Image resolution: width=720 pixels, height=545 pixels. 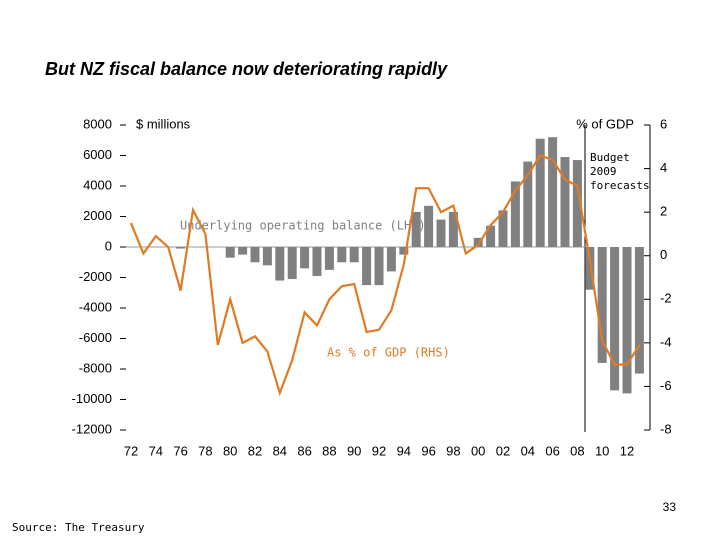 I want to click on x-tick-label: 82, so click(x=255, y=450).